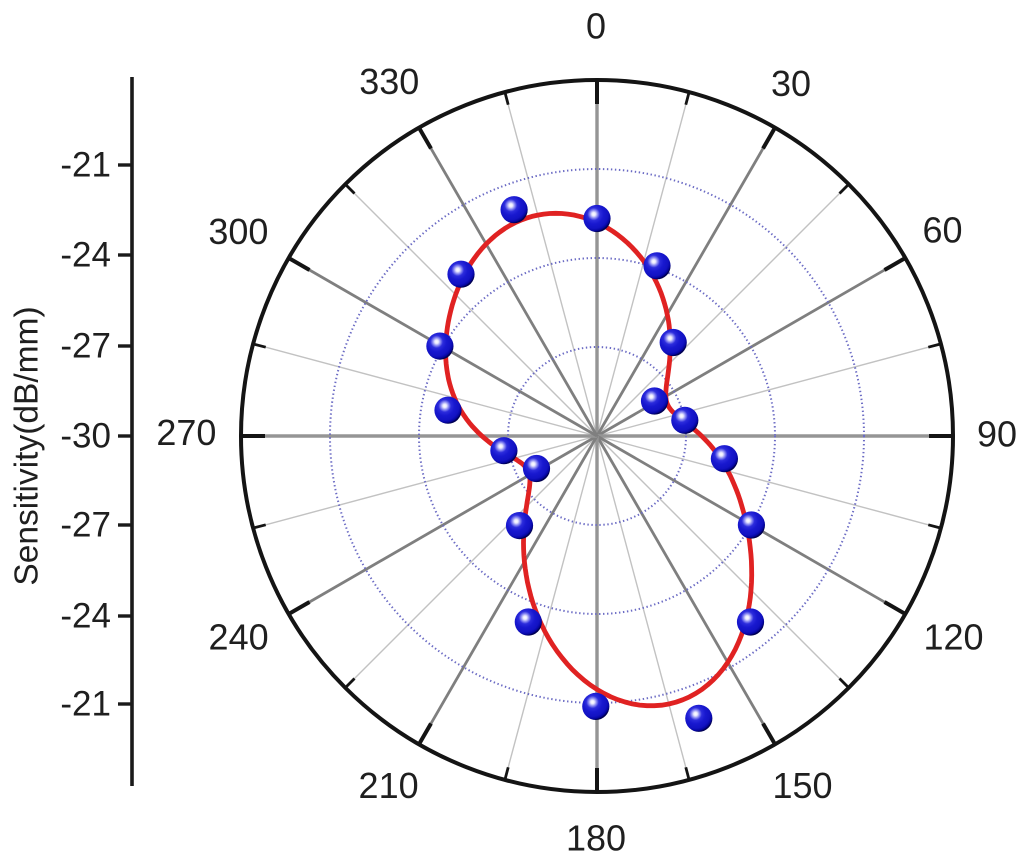  I want to click on svg-text: -30, so click(85, 436).